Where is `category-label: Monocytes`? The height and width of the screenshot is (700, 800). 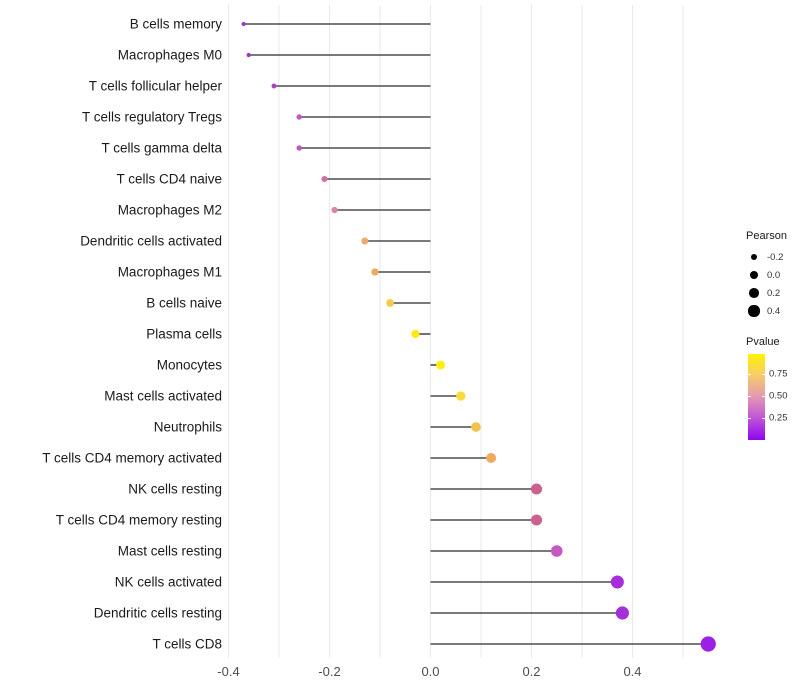
category-label: Monocytes is located at coordinates (190, 365).